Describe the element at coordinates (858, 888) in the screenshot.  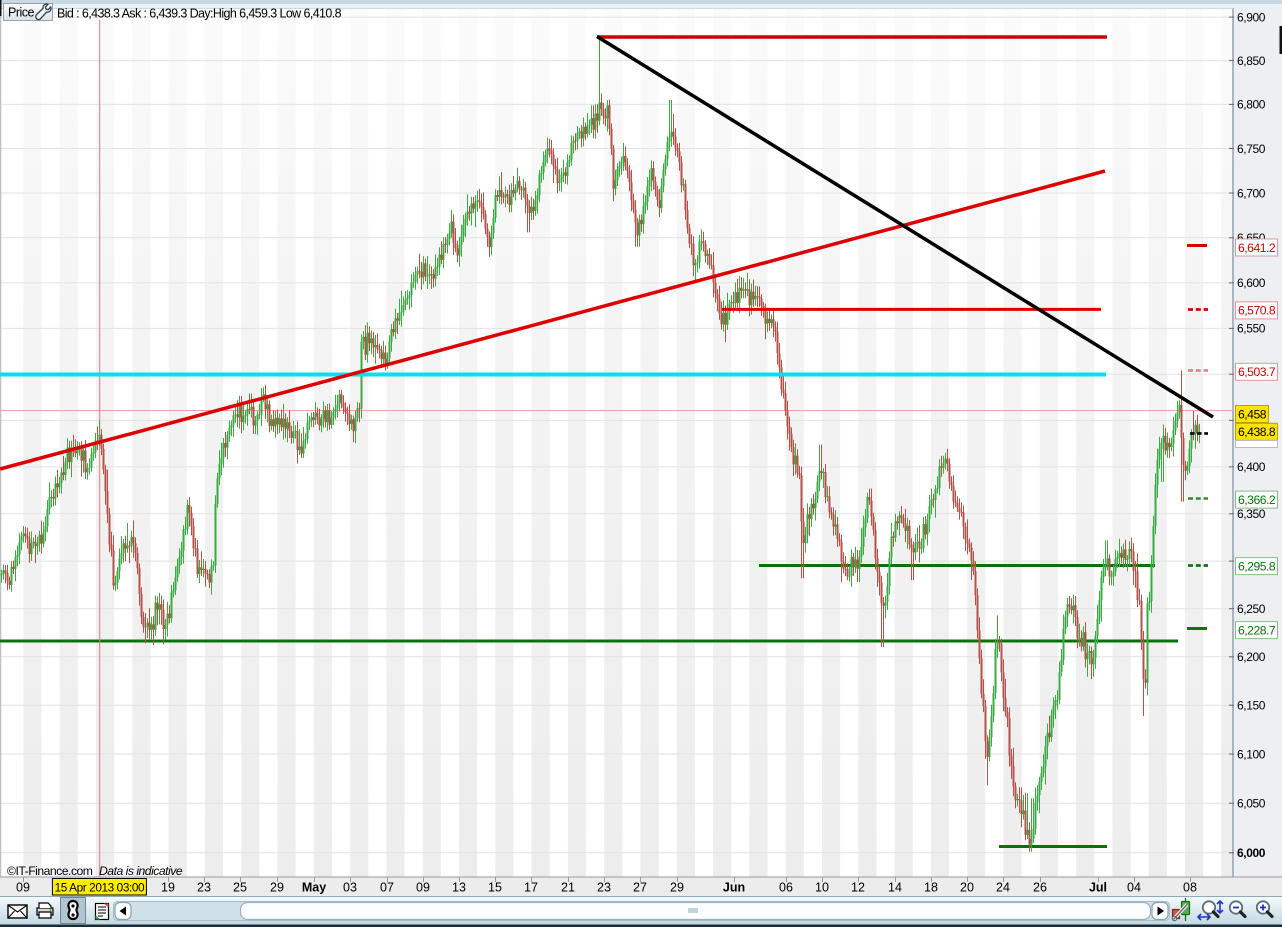
I see `svg-text: 12` at that location.